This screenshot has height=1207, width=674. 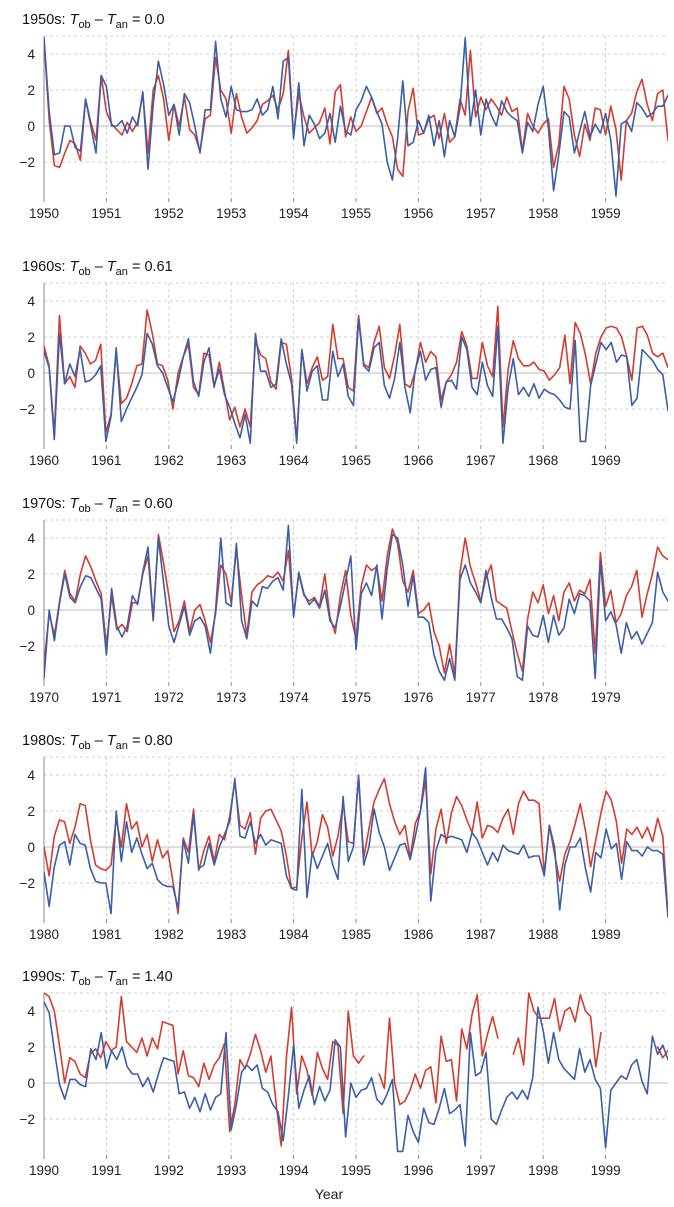 What do you see at coordinates (146, 20) in the screenshot?
I see `panel-title-value: = 0.0` at bounding box center [146, 20].